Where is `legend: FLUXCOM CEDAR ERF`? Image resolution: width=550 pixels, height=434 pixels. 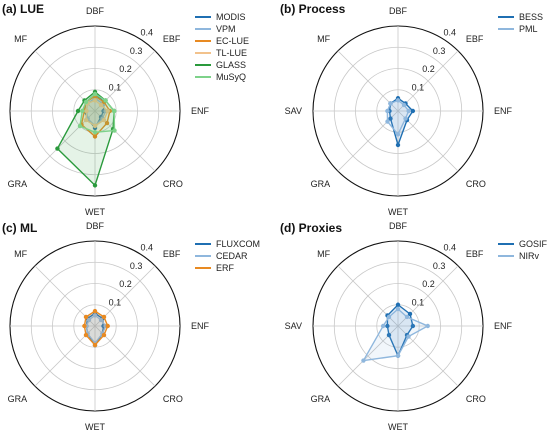
legend: FLUXCOM CEDAR ERF is located at coordinates (227, 256).